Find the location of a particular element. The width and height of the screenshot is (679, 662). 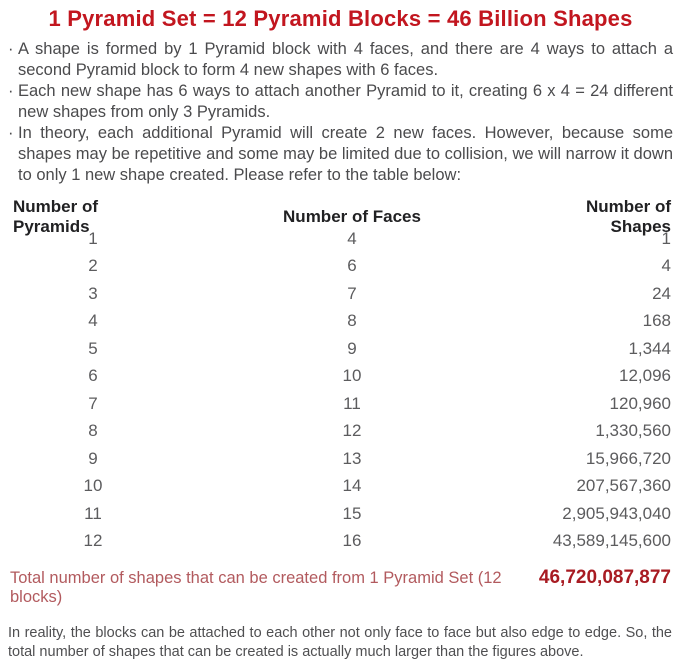

cell-pyramids: 2 is located at coordinates (93, 266).